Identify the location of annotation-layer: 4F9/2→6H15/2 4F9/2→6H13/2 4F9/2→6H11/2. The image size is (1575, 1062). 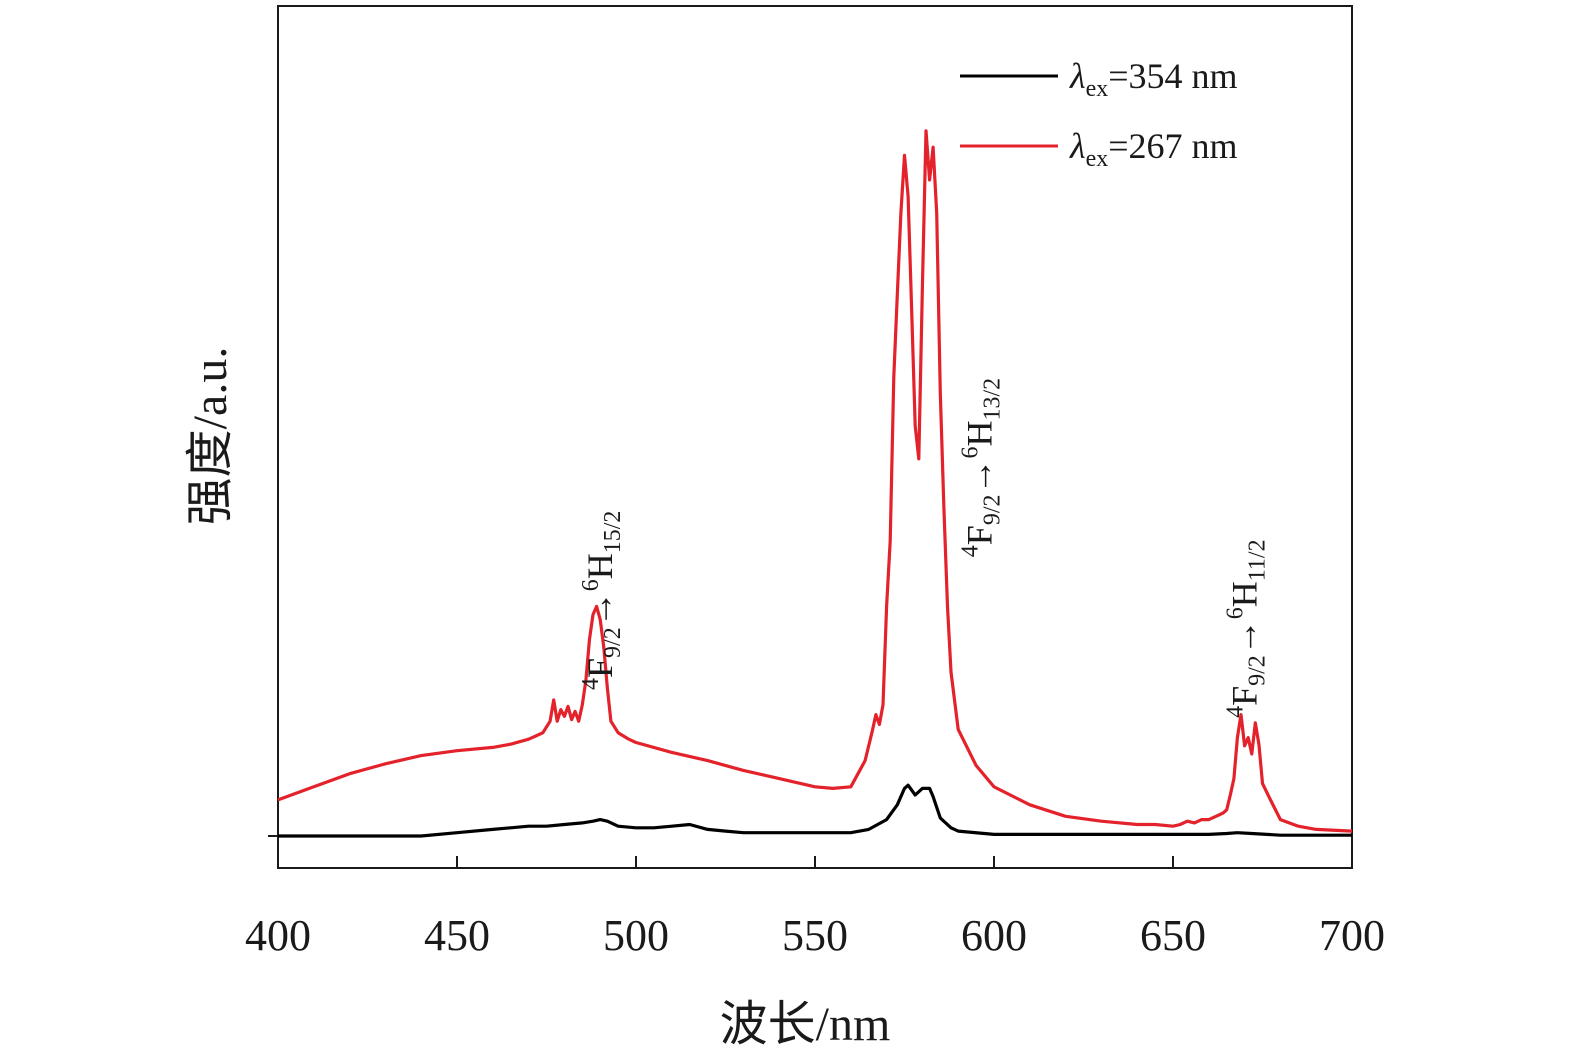
(924, 548).